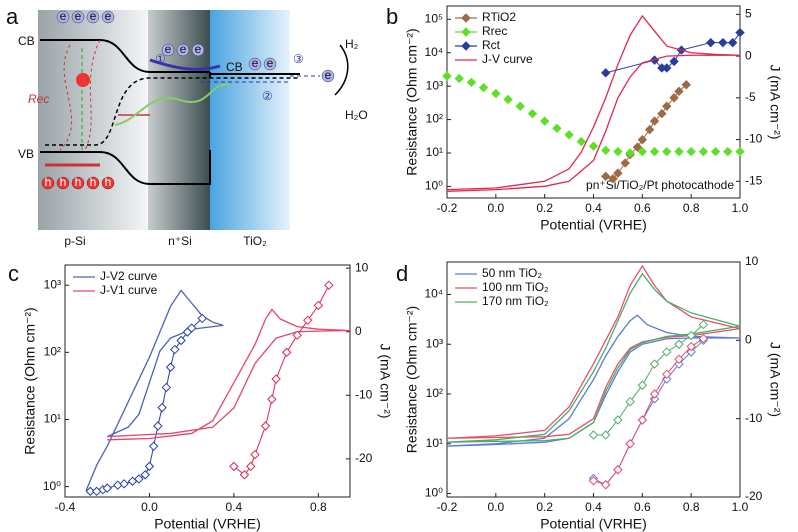  I want to click on p-si-layer, so click(93, 120).